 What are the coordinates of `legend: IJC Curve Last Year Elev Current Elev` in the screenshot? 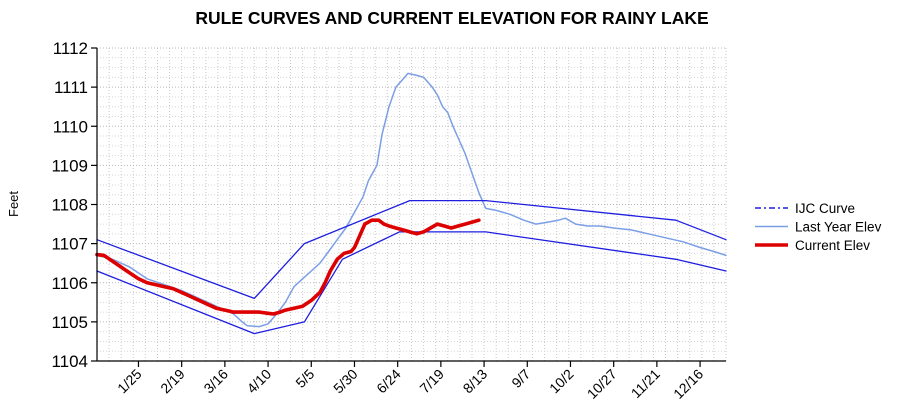 It's located at (818, 227).